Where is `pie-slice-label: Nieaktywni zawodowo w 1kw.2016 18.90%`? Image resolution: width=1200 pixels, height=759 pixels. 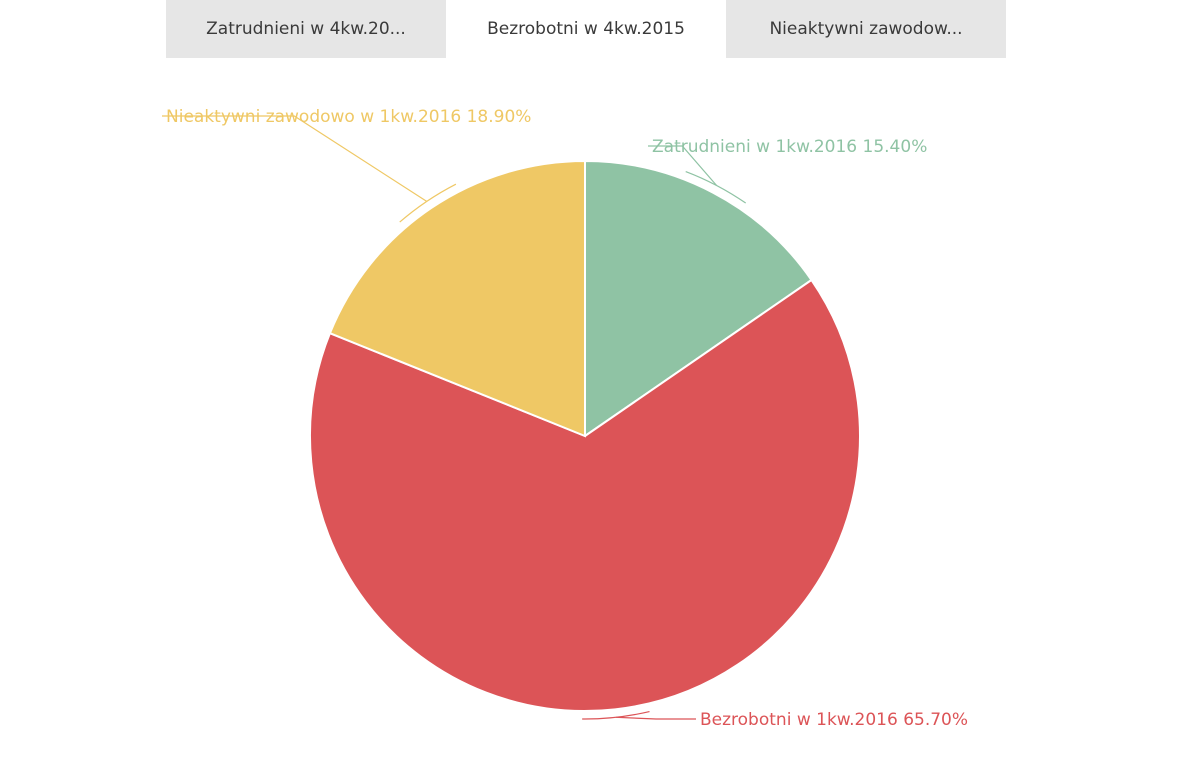 pie-slice-label: Nieaktywni zawodowo w 1kw.2016 18.90% is located at coordinates (348, 117).